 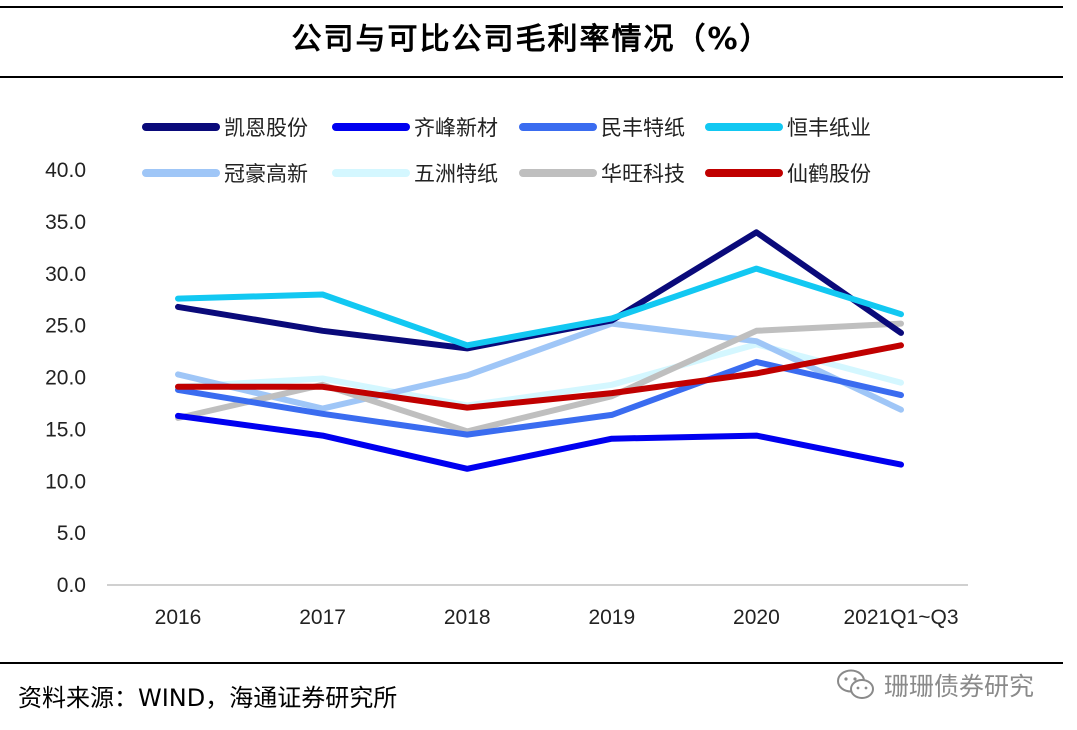 What do you see at coordinates (456, 174) in the screenshot?
I see `legend-label: 五洲特纸` at bounding box center [456, 174].